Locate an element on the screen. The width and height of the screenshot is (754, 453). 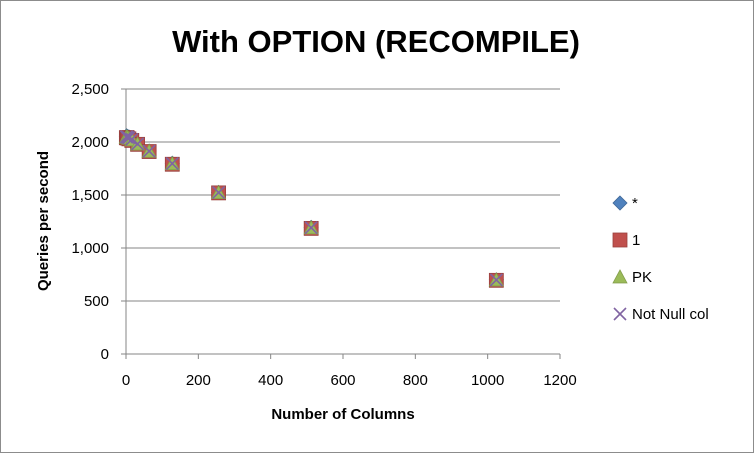
y-tick-label: 500 is located at coordinates (96, 301).